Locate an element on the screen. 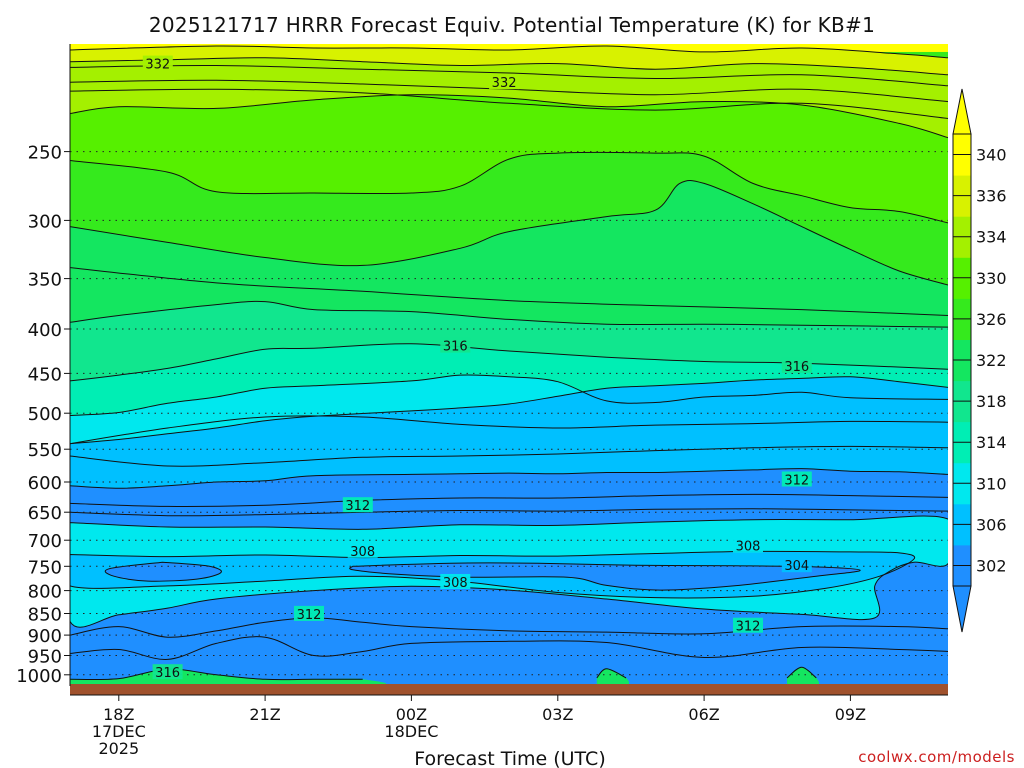 The height and width of the screenshot is (768, 1024). fill-cold-core-302-b is located at coordinates (605, 576).